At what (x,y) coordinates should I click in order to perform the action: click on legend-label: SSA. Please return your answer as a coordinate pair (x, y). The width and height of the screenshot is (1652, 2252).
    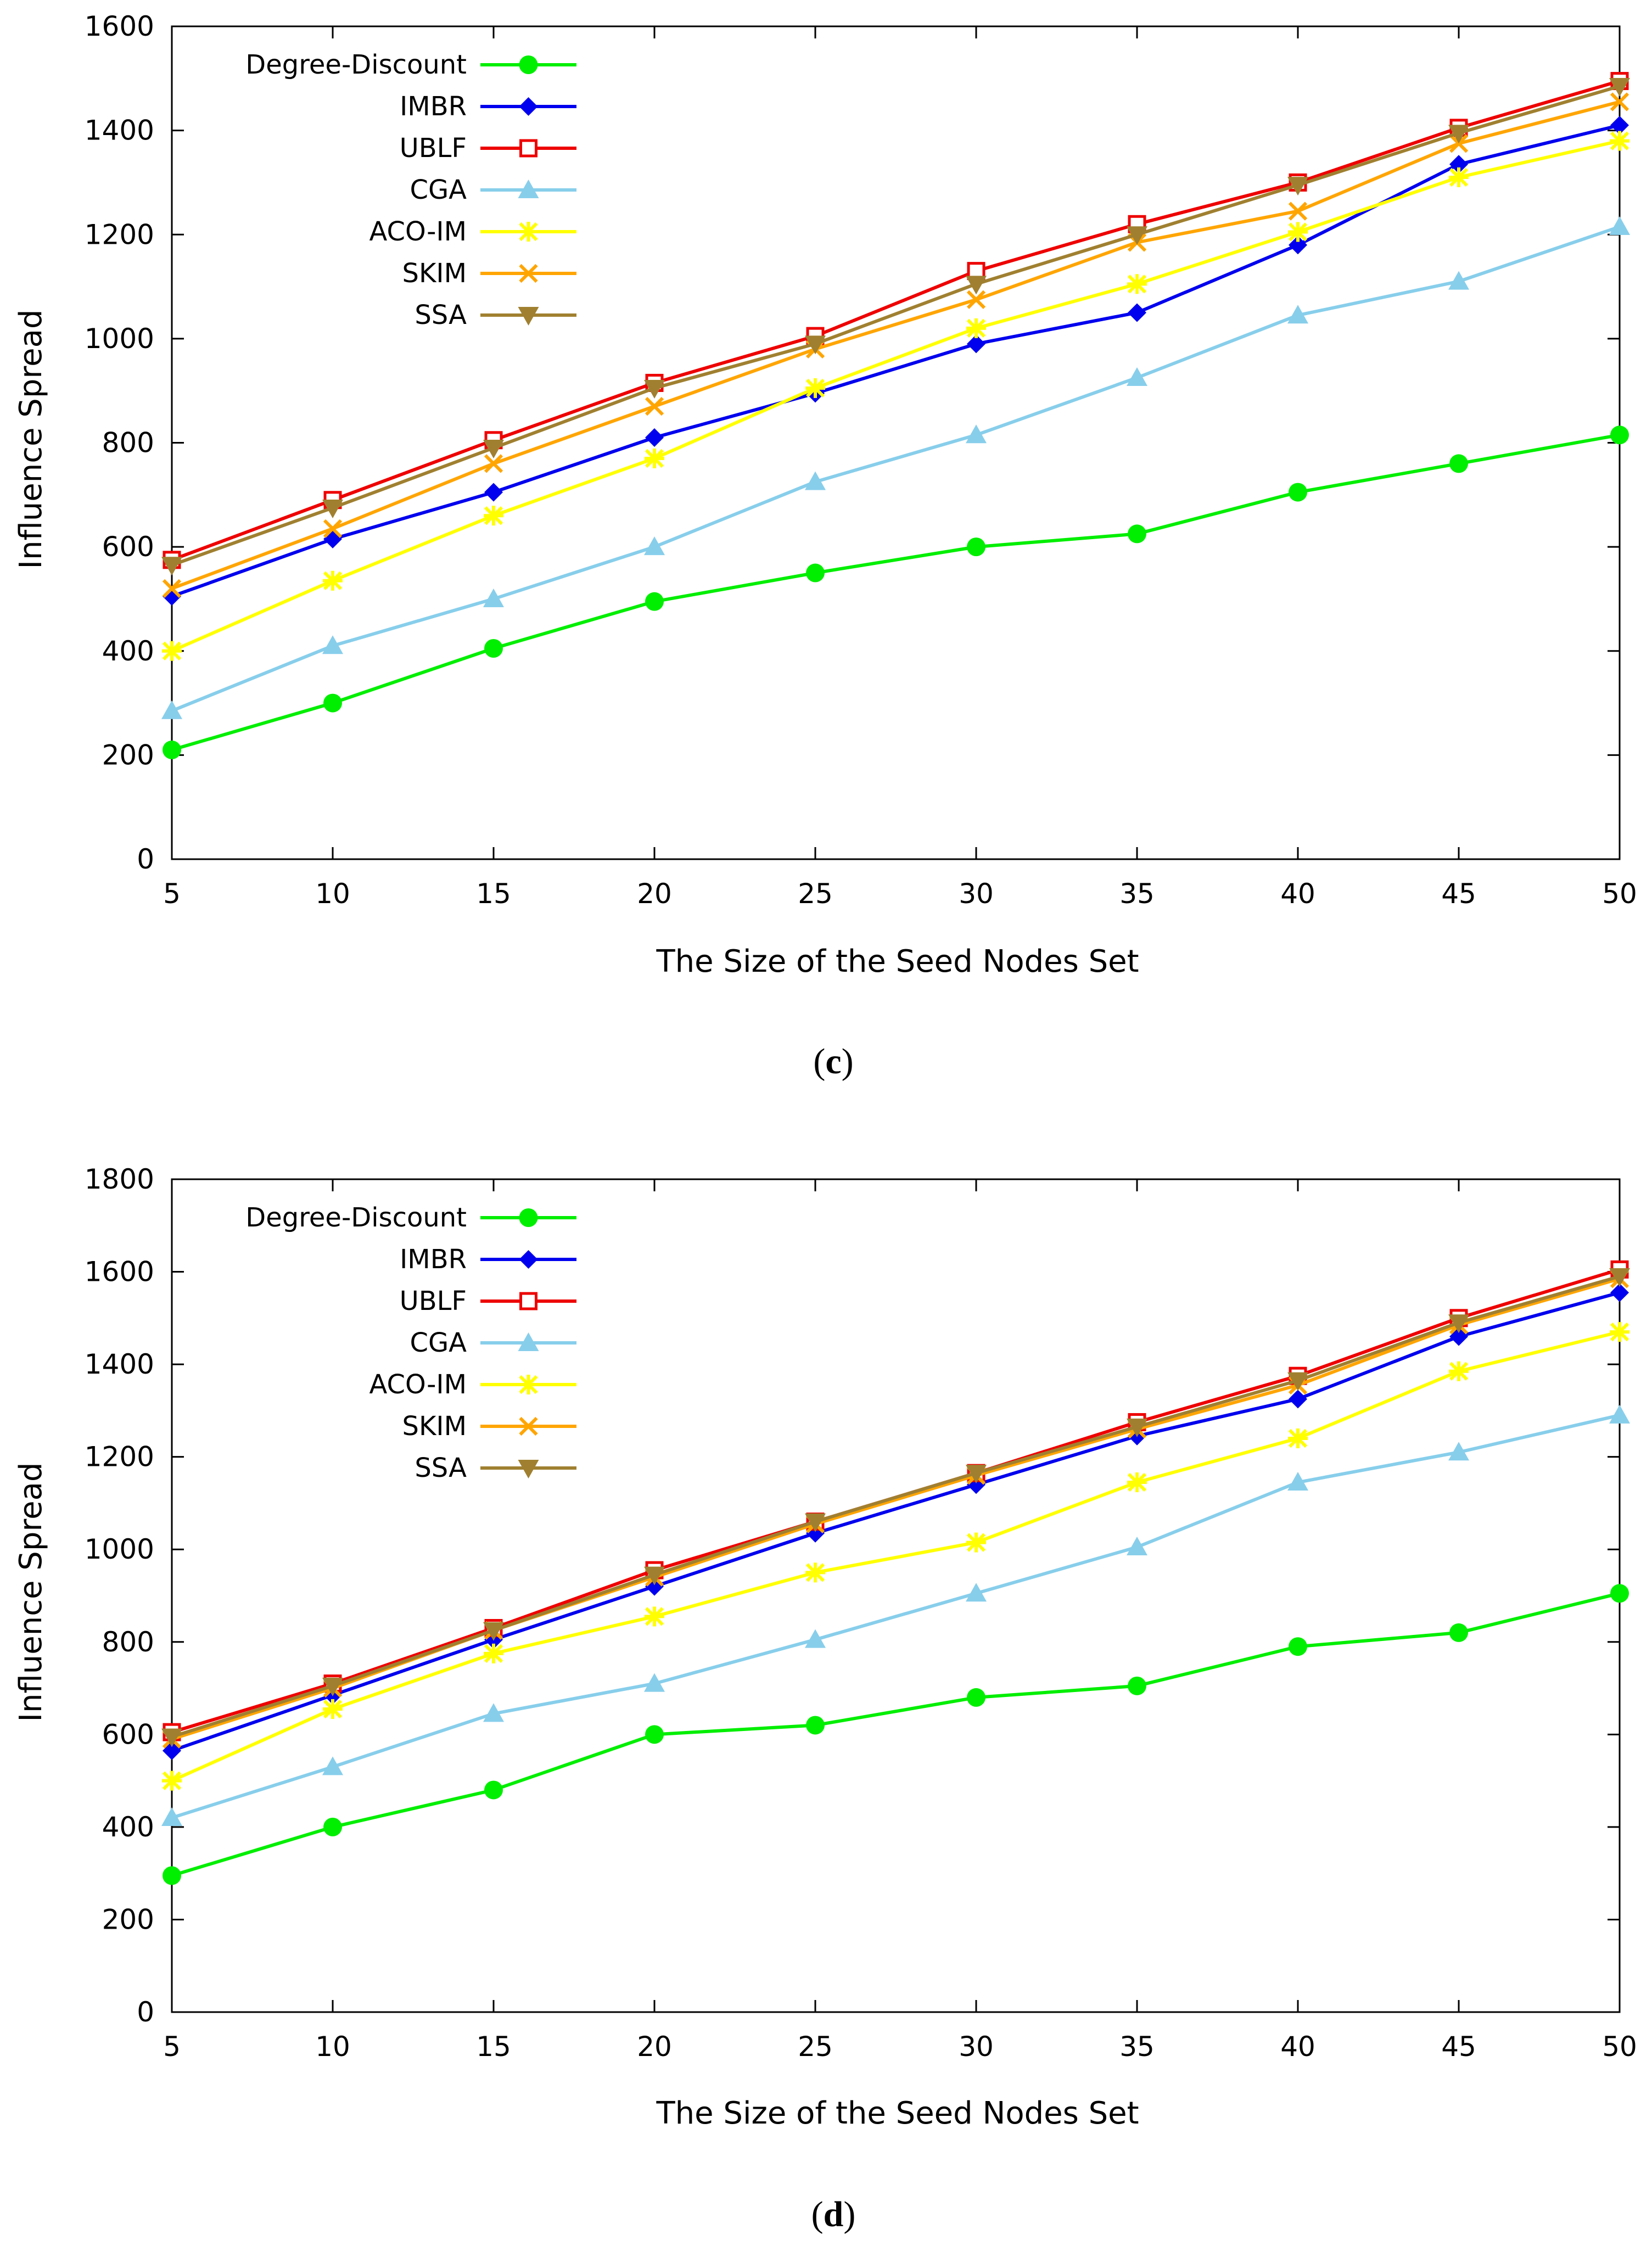
    Looking at the image, I should click on (441, 1468).